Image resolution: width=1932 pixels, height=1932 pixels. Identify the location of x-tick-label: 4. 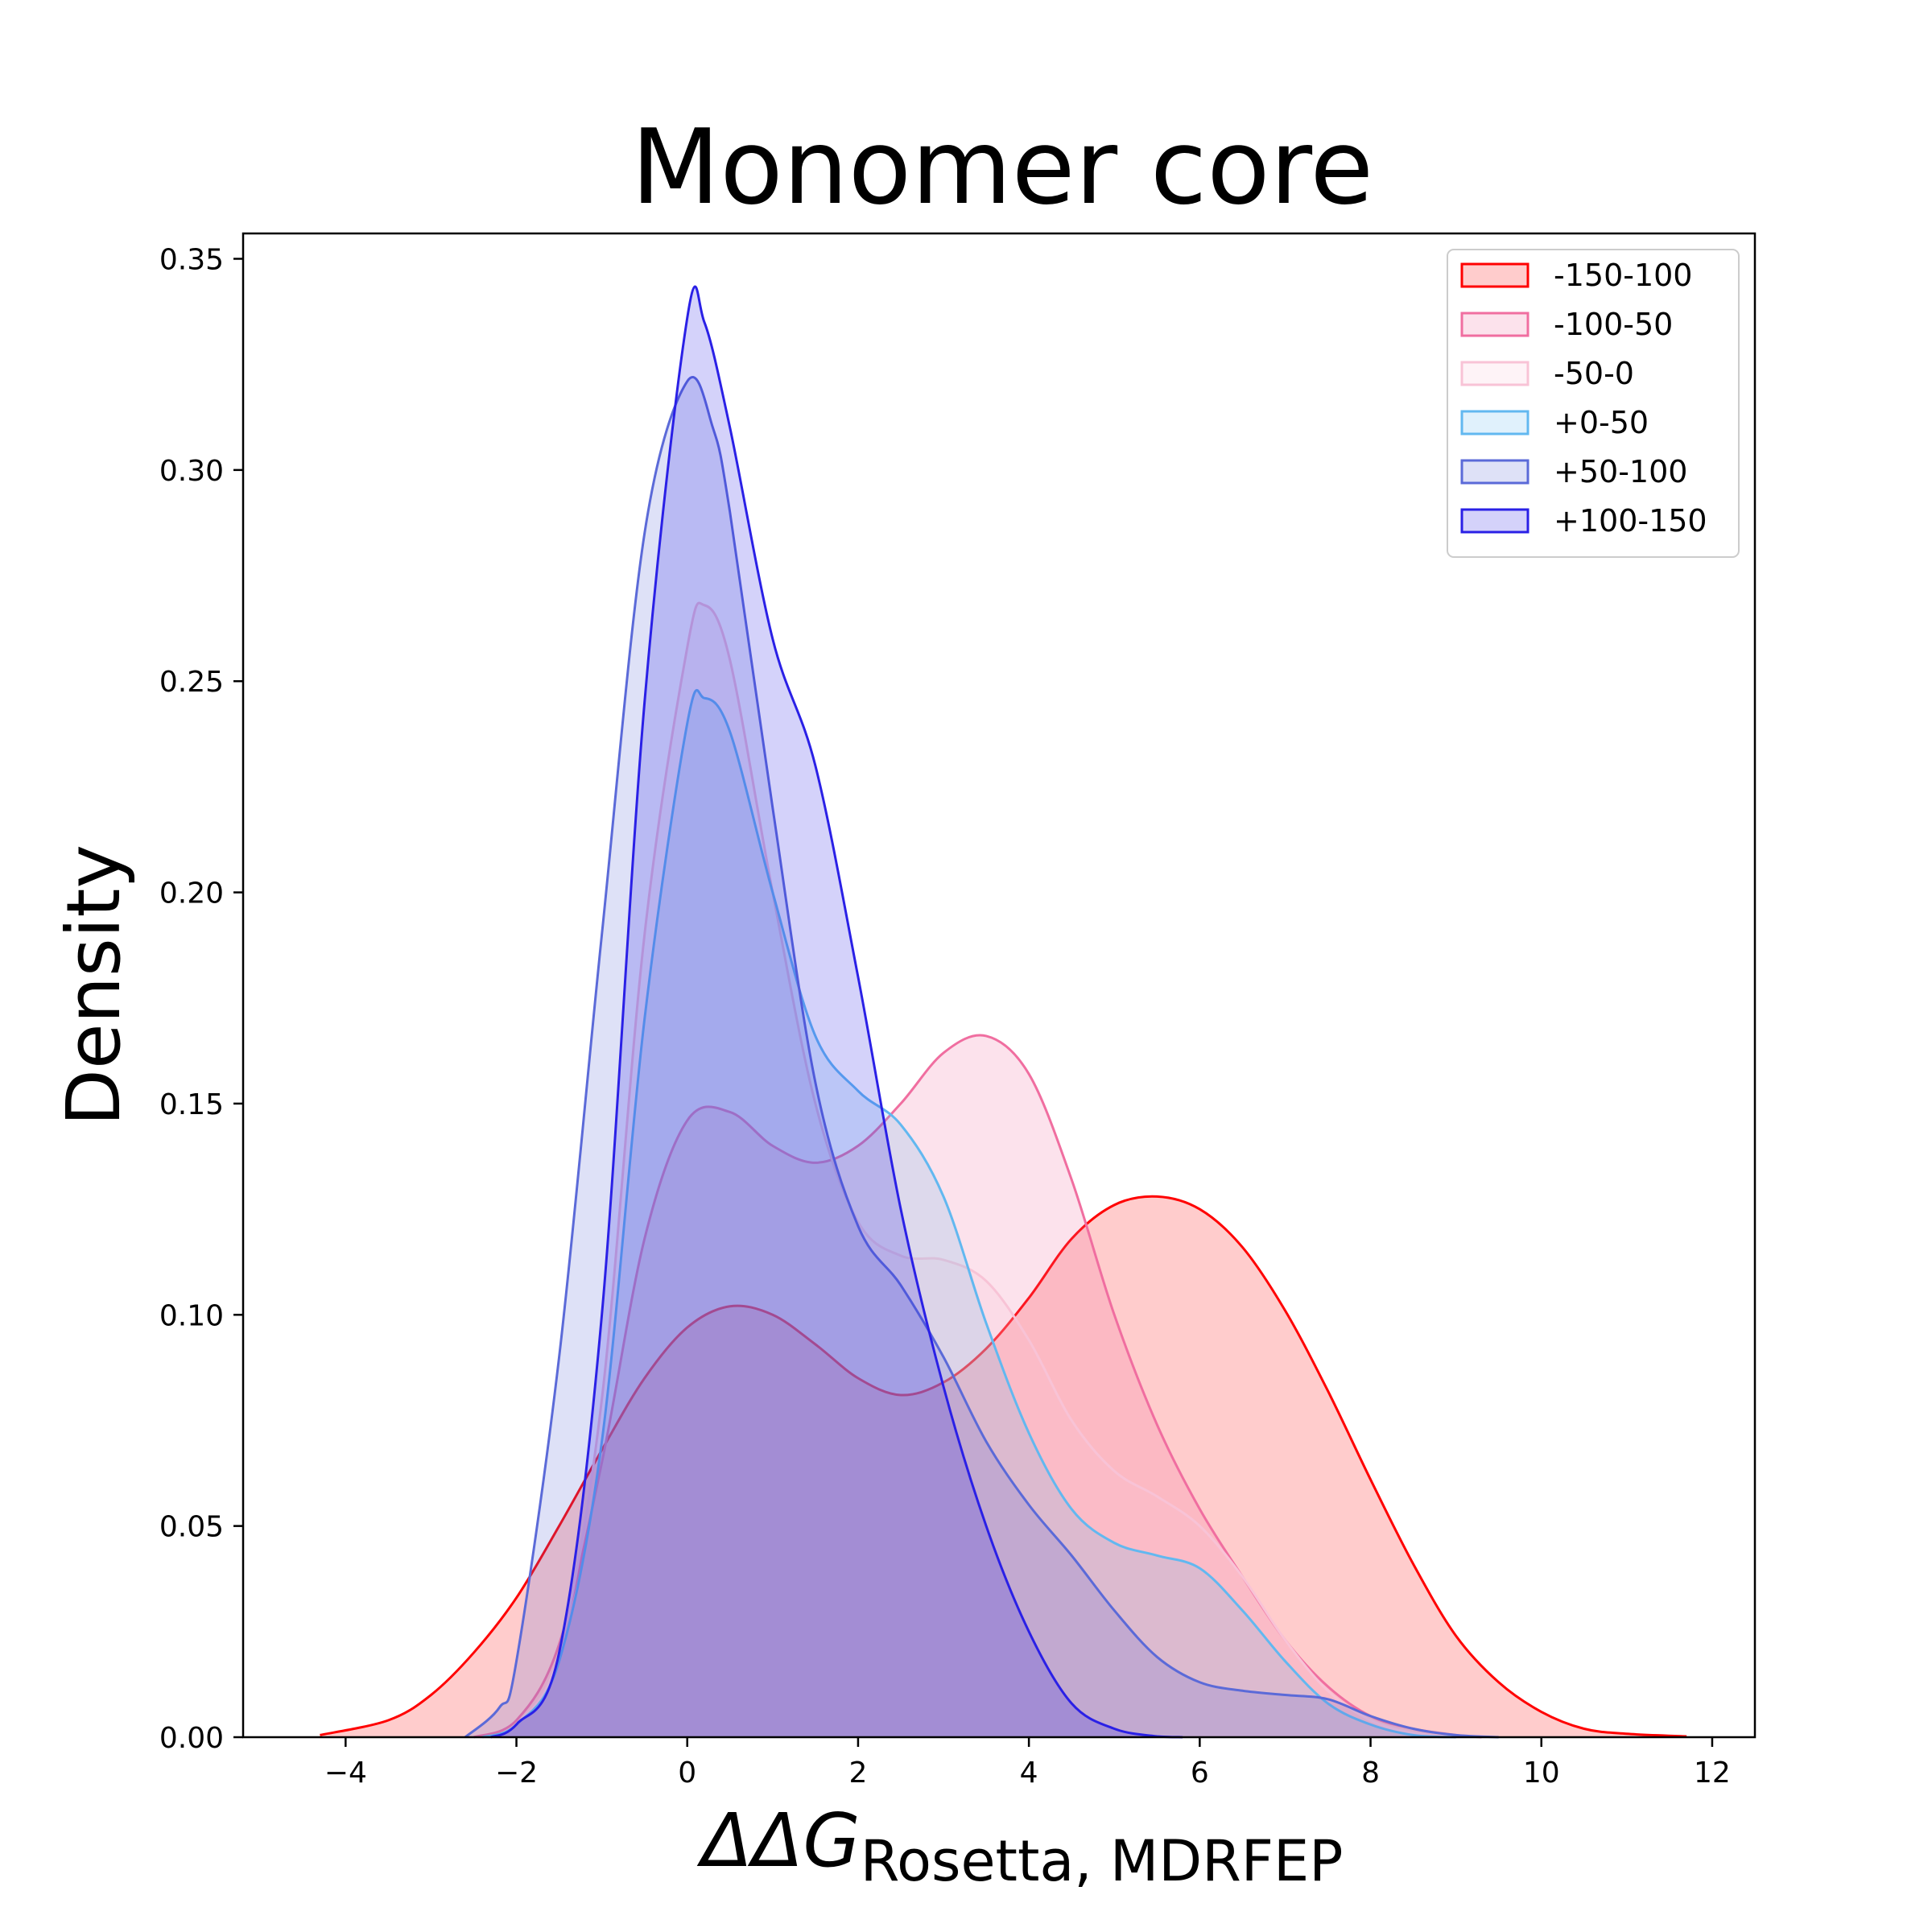
(1029, 1773).